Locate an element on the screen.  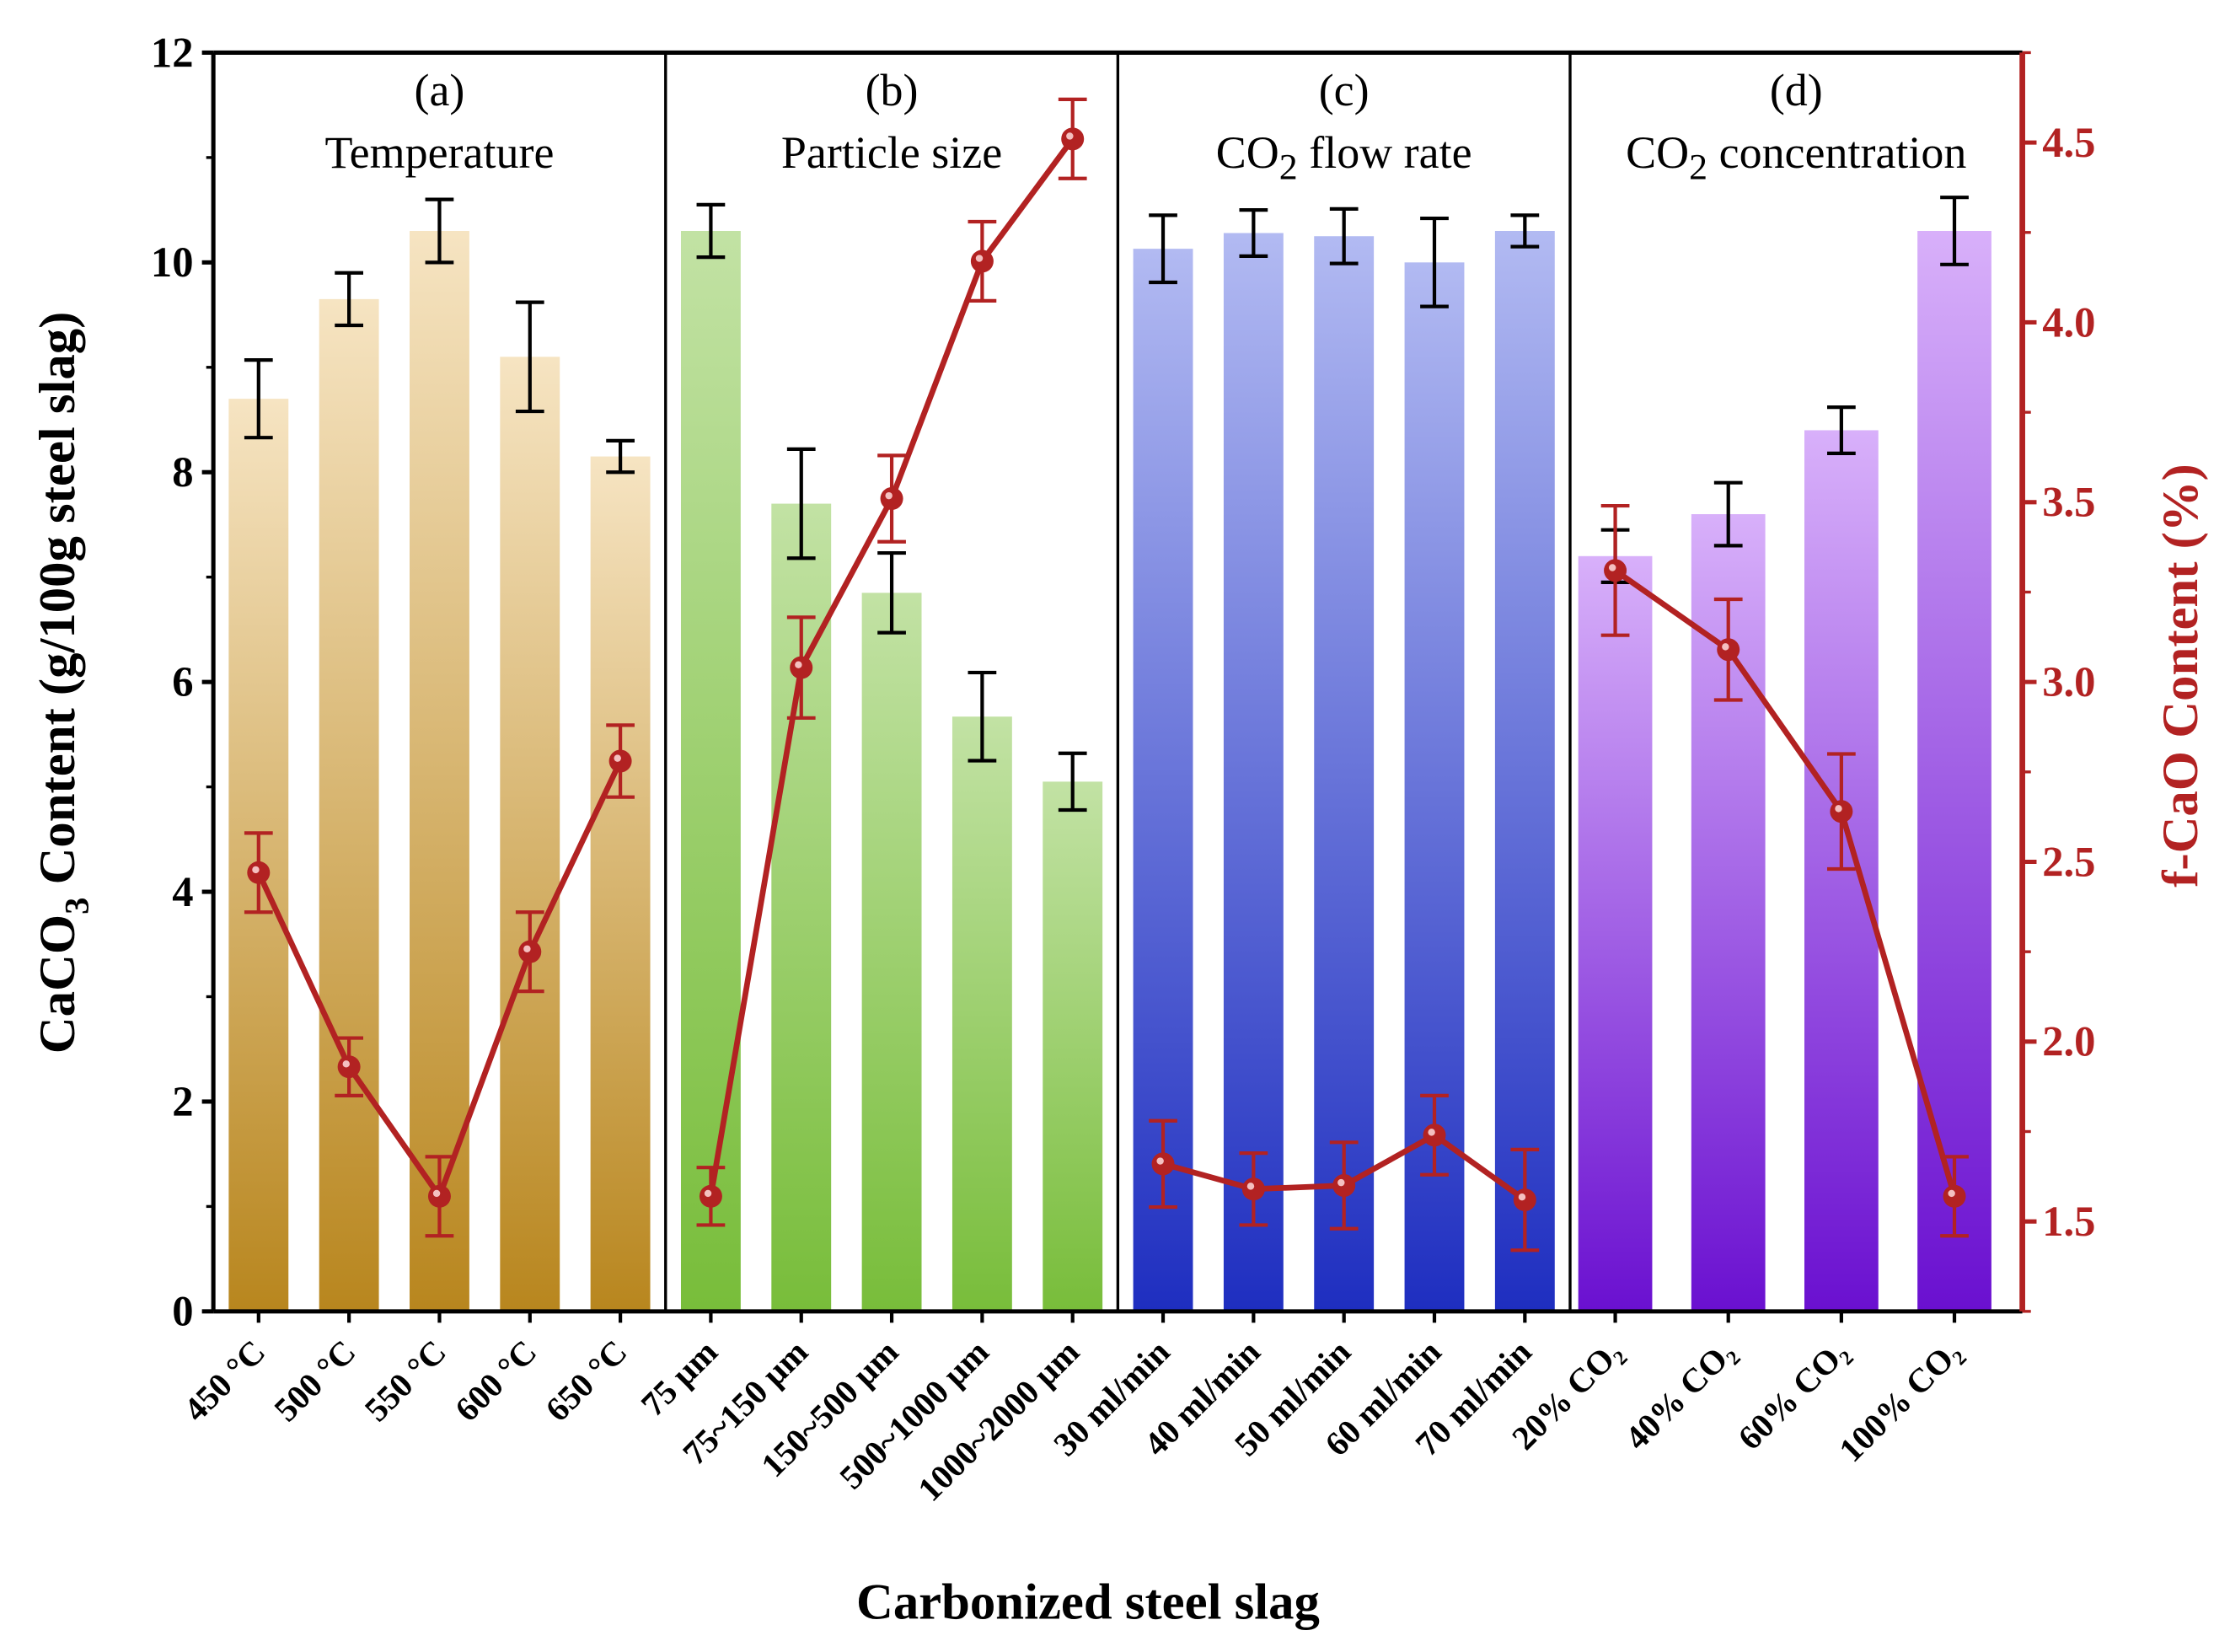
y2-tick-label: 3.5 is located at coordinates (2068, 502).